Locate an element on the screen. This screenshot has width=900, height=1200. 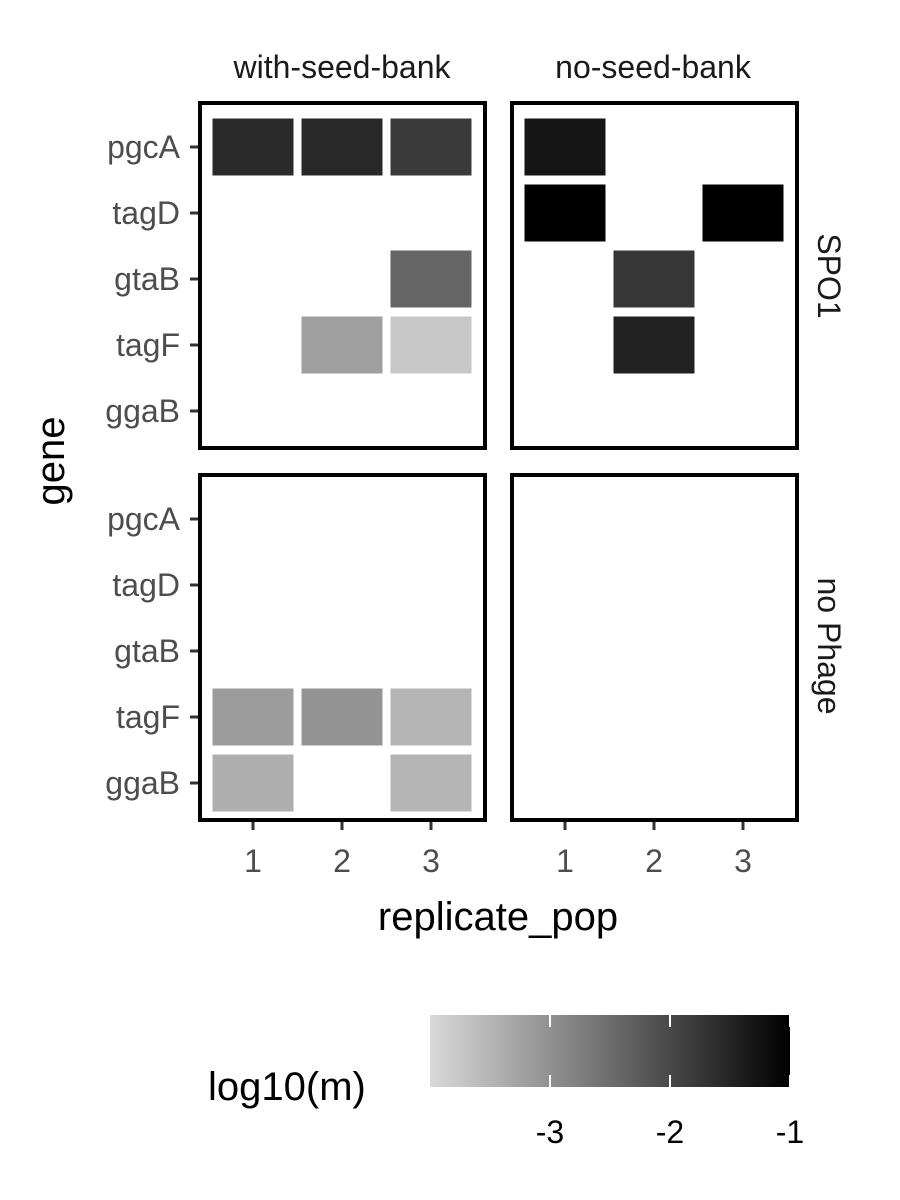
heatmap-cell-gtab-rep3 is located at coordinates (431, 279).